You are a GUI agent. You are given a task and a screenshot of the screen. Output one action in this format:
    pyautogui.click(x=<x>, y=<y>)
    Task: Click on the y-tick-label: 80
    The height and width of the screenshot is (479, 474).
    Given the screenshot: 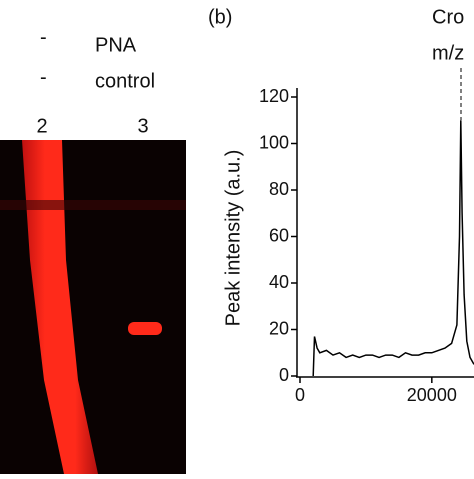 What is the action you would take?
    pyautogui.click(x=279, y=189)
    